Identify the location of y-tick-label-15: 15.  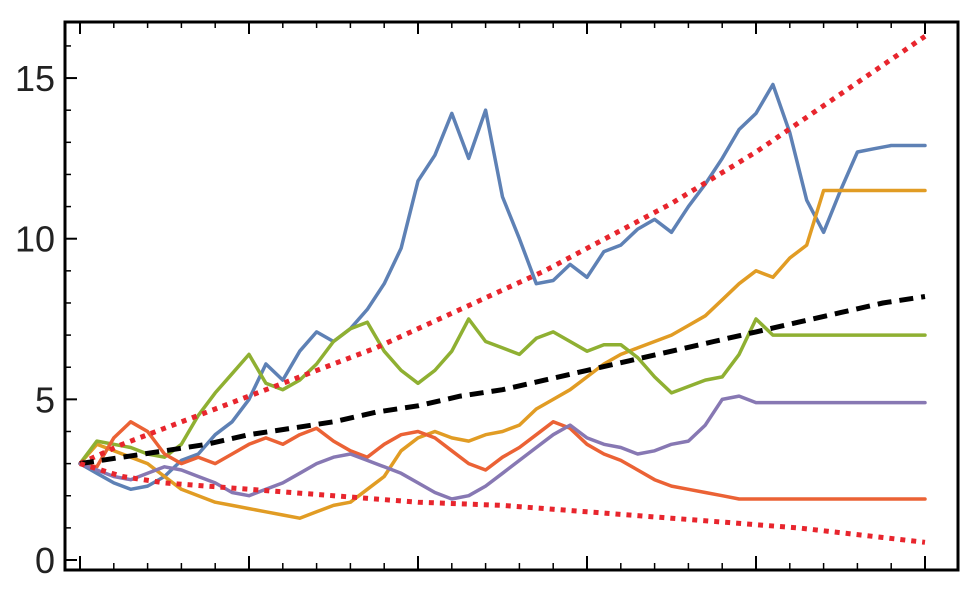
(35, 78).